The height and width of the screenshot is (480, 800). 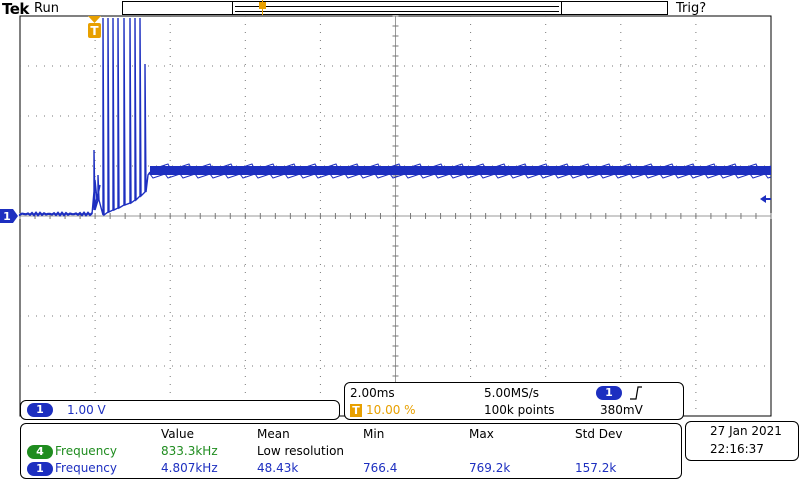 I want to click on trigger-source-badge: 1, so click(x=609, y=393).